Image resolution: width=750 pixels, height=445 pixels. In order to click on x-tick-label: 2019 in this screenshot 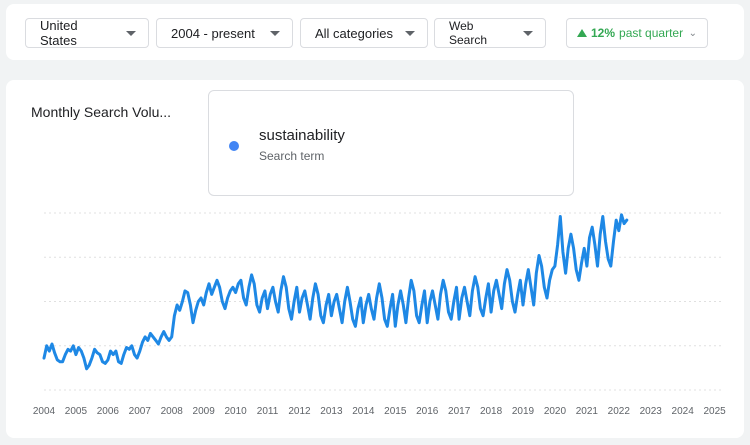, I will do `click(523, 411)`.